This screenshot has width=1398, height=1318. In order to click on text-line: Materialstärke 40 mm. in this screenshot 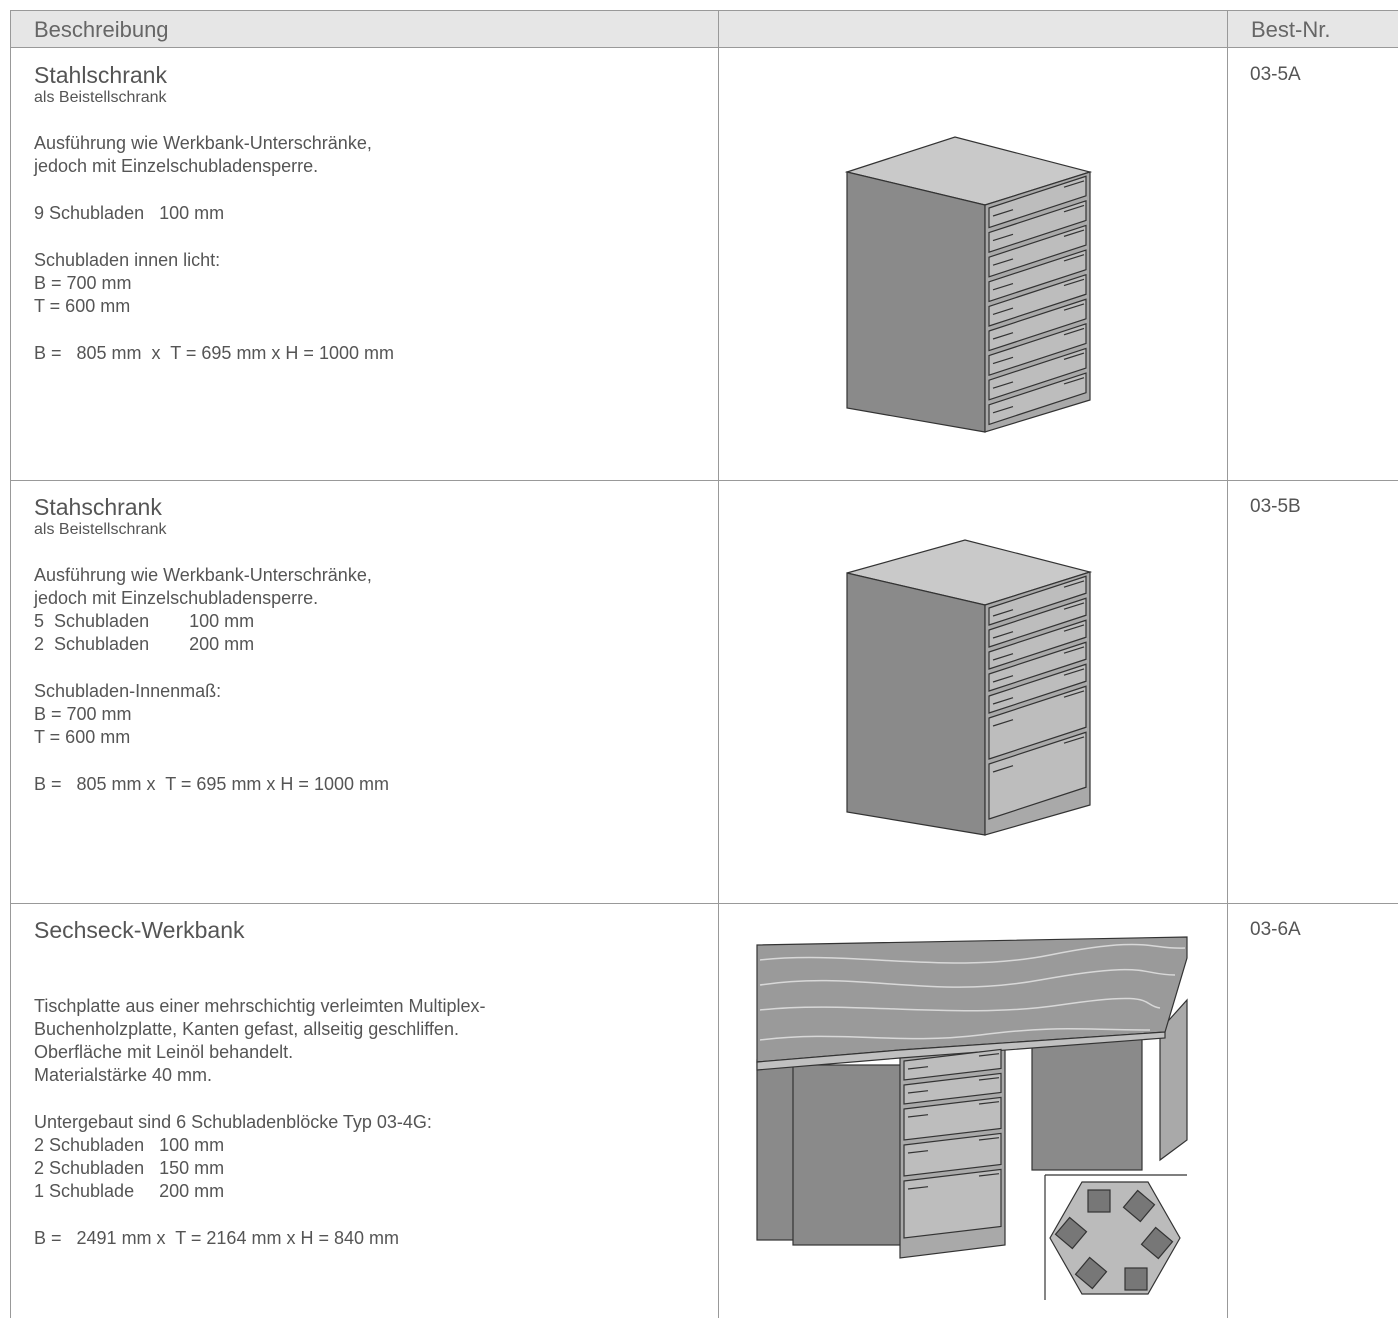, I will do `click(123, 1075)`.